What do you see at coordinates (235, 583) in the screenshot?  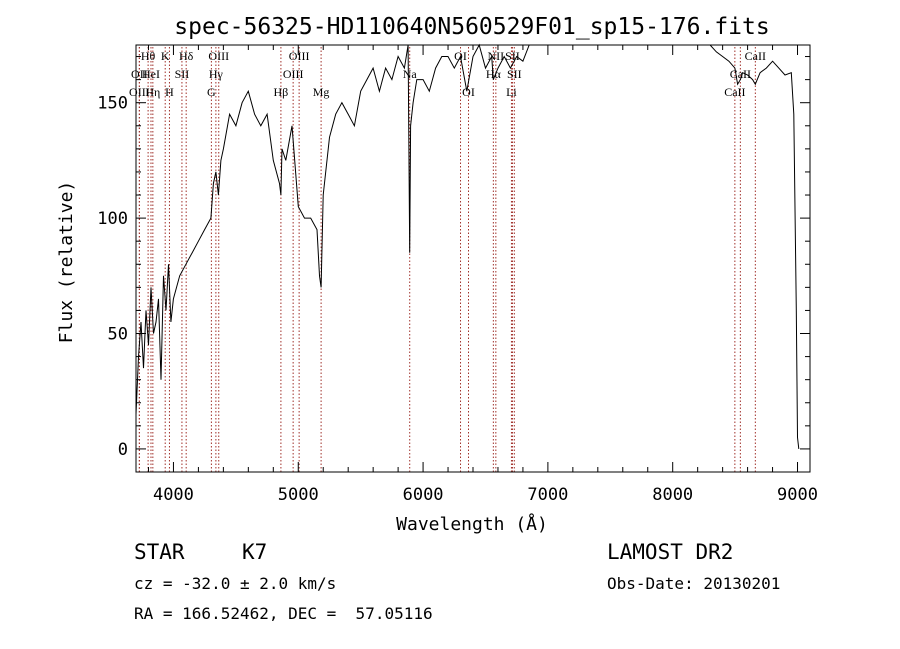 I see `redshift-value: cz = -32.0 ± 2.0 km/s` at bounding box center [235, 583].